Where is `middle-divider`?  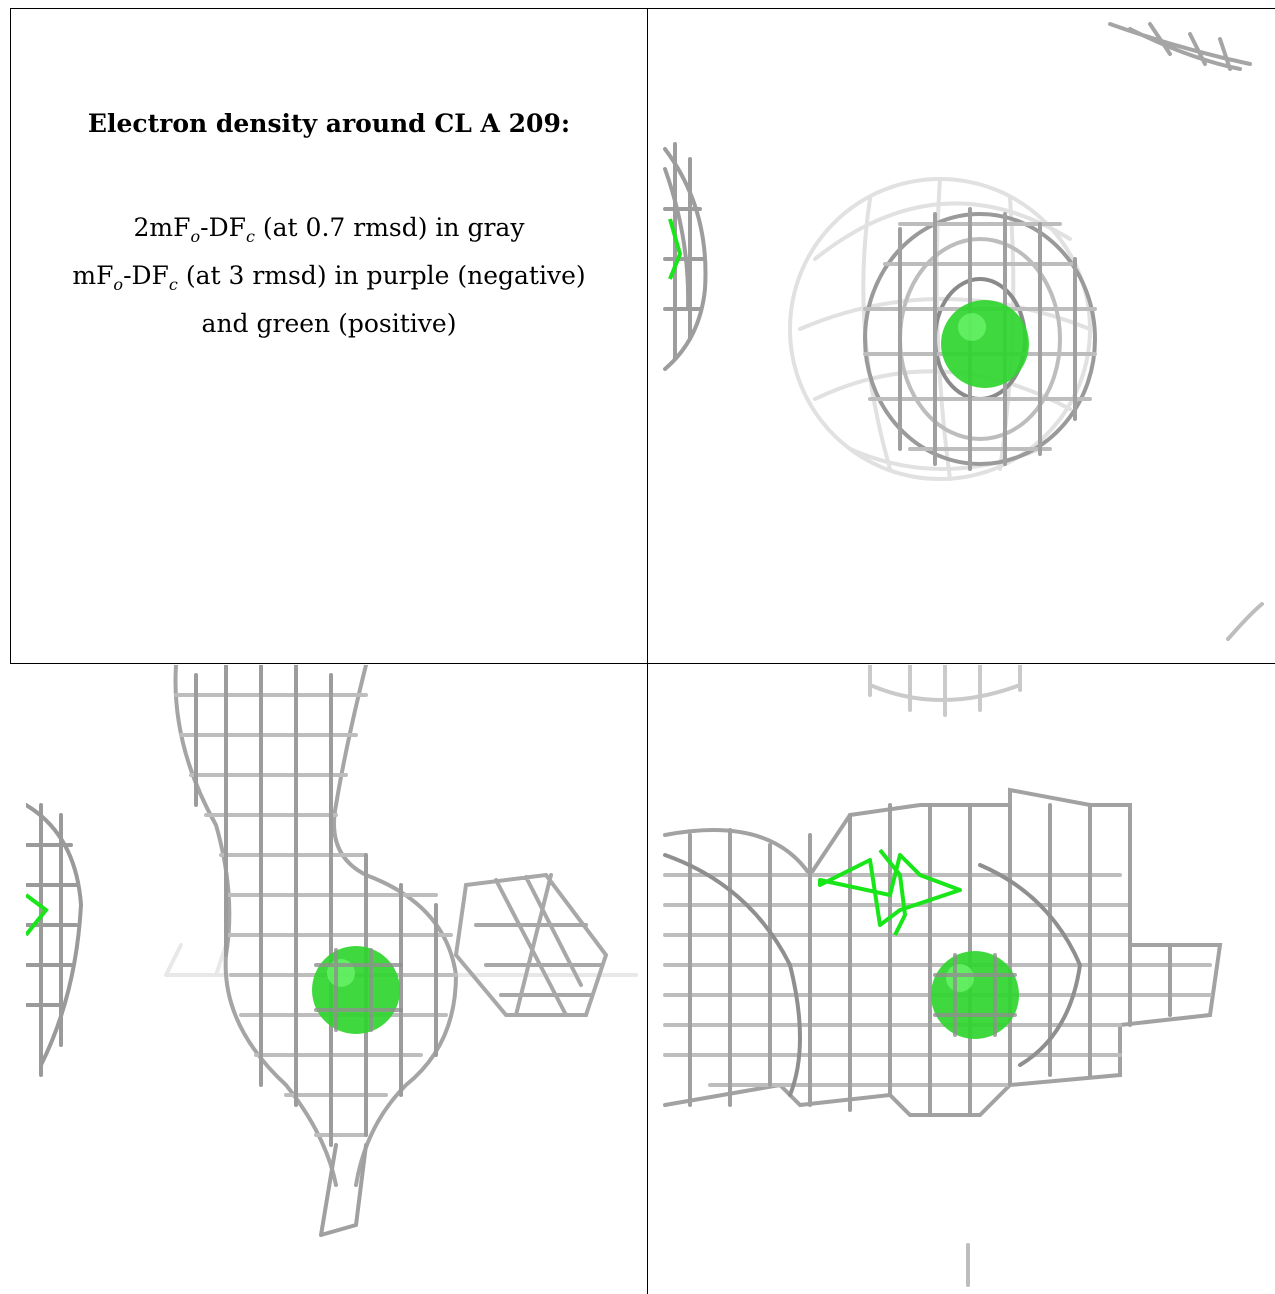
middle-divider is located at coordinates (642, 663).